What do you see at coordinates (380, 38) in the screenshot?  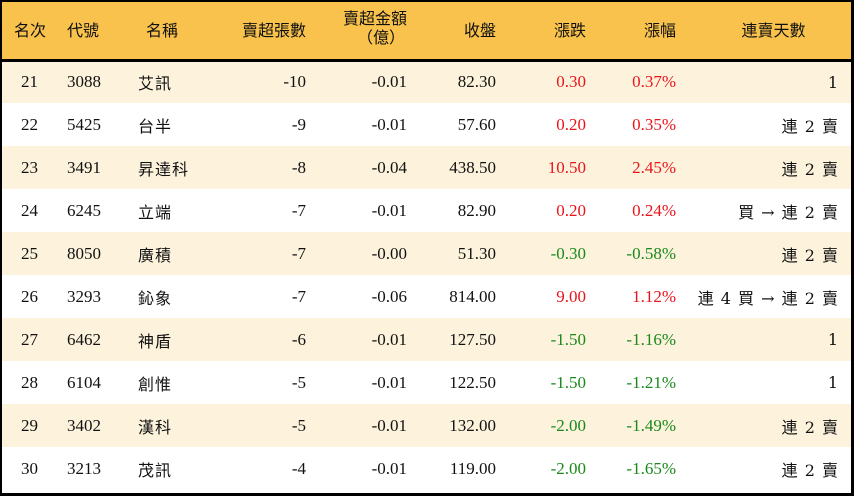 I see `header-net-sell-amount-line2: （億）` at bounding box center [380, 38].